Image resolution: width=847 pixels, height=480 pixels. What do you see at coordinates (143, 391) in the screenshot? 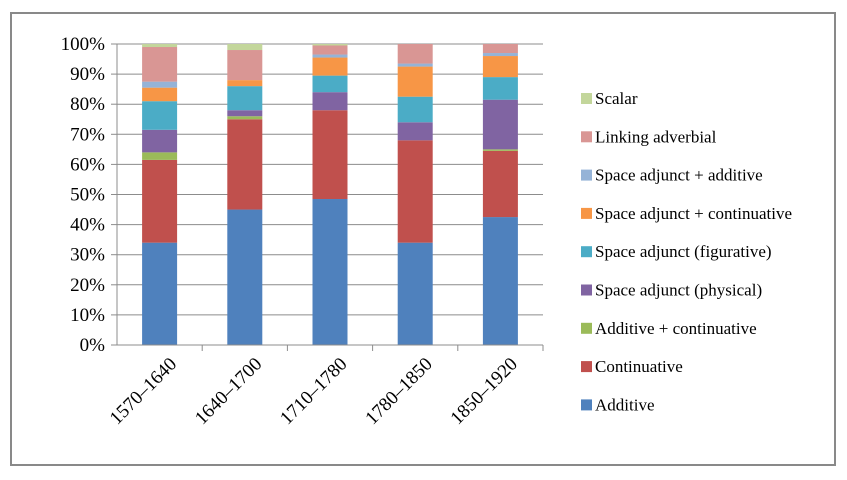
I see `x-tick-label: 1570–1640` at bounding box center [143, 391].